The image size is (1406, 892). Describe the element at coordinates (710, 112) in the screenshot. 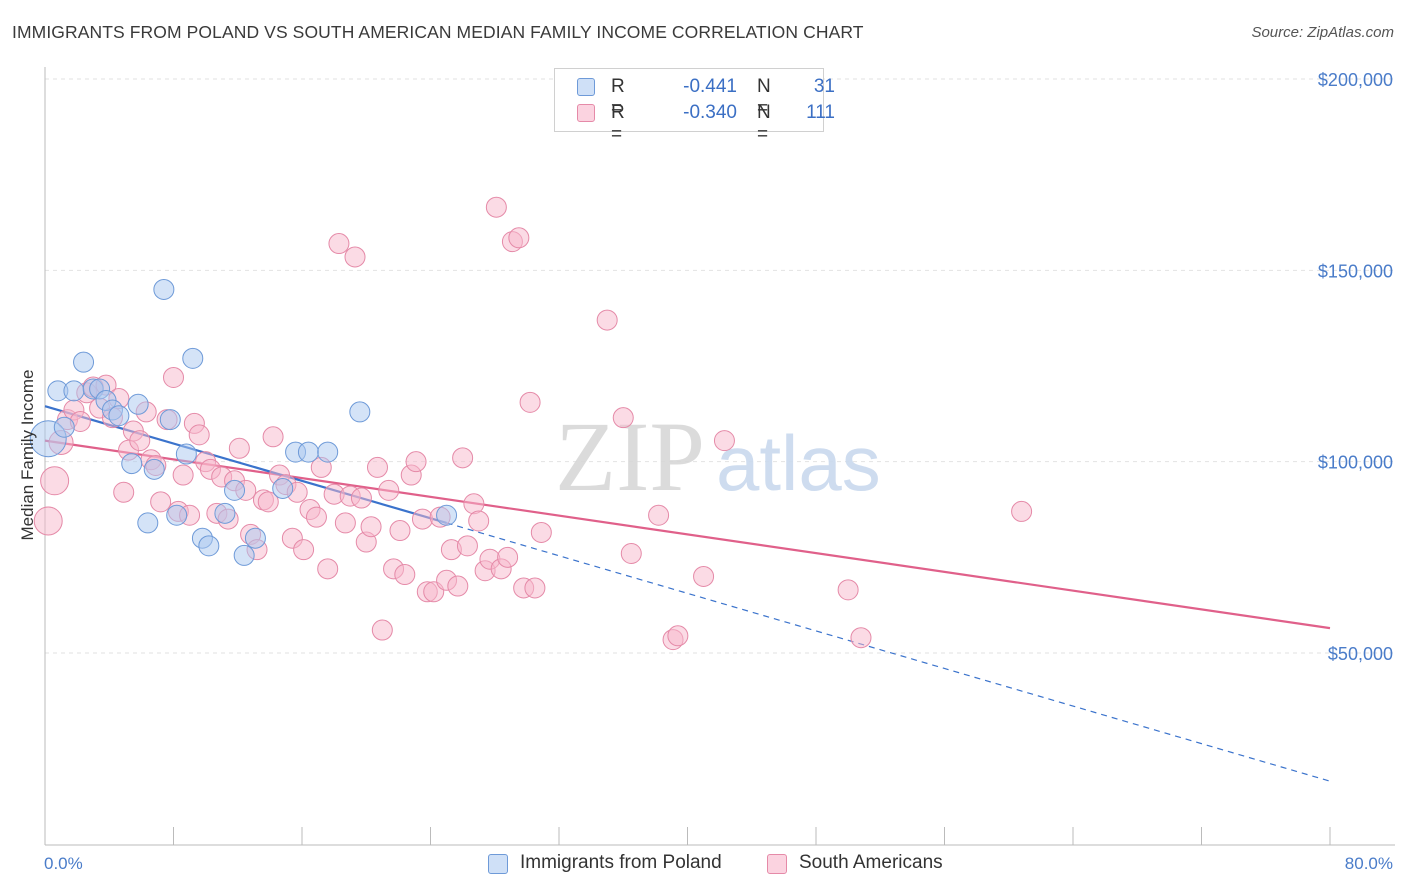

I see `legend-r-value: -0.340` at that location.